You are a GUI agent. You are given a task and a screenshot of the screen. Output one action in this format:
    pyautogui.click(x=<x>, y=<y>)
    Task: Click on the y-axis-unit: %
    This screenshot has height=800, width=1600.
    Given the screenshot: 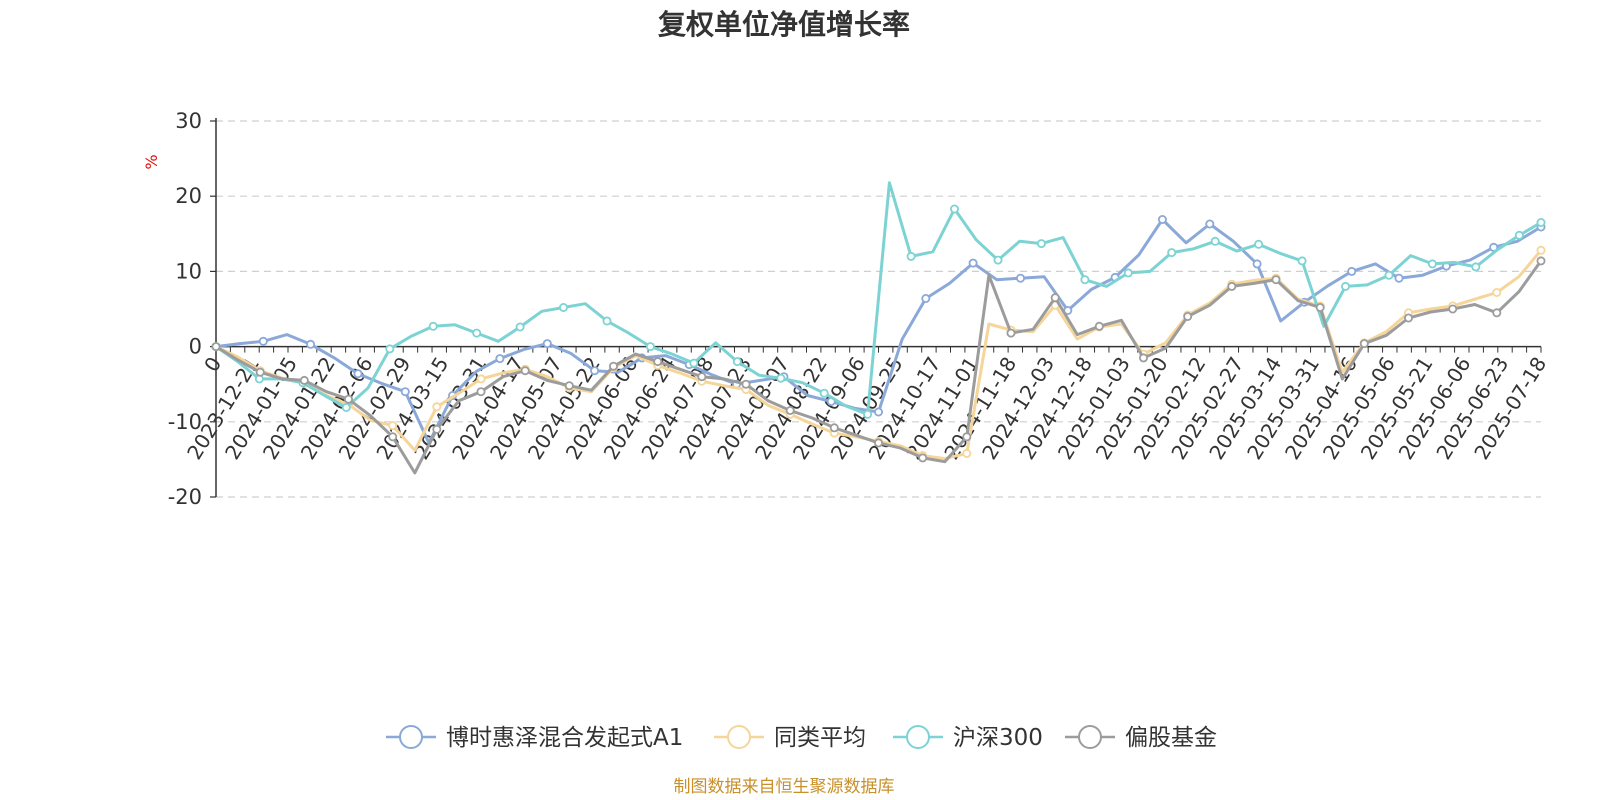 What is the action you would take?
    pyautogui.click(x=151, y=161)
    